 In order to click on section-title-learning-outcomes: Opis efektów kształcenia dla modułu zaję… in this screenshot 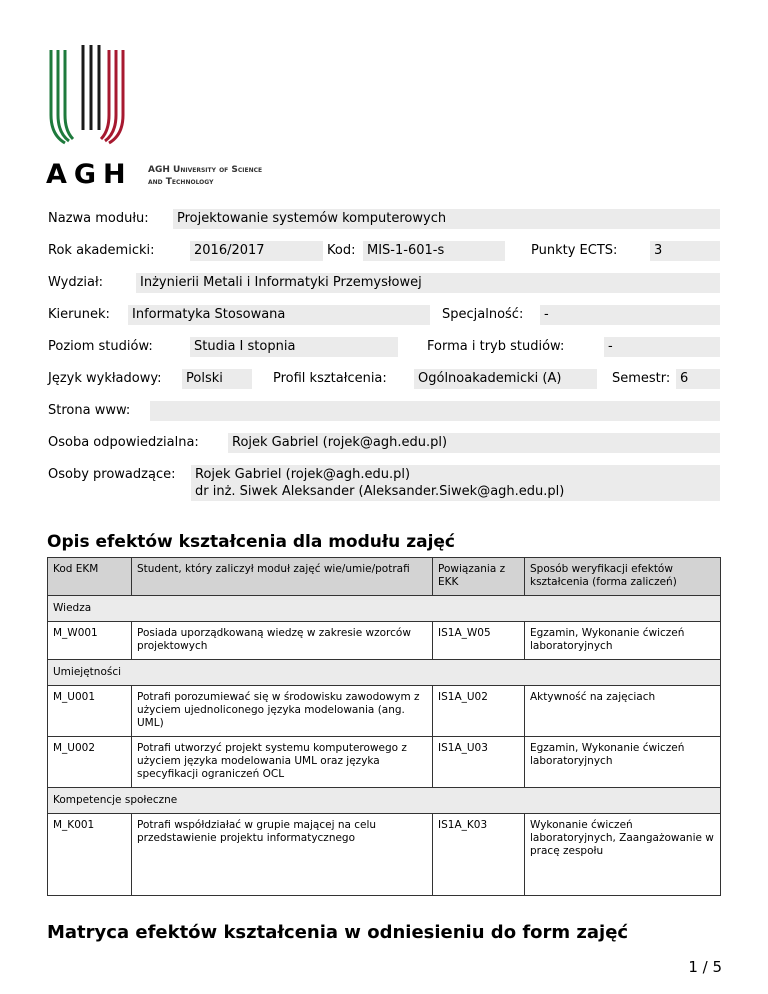, I will do `click(251, 542)`.